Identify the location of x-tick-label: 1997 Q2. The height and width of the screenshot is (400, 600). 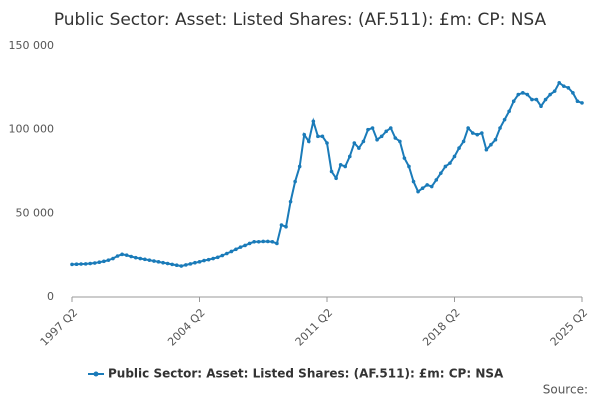
(59, 327).